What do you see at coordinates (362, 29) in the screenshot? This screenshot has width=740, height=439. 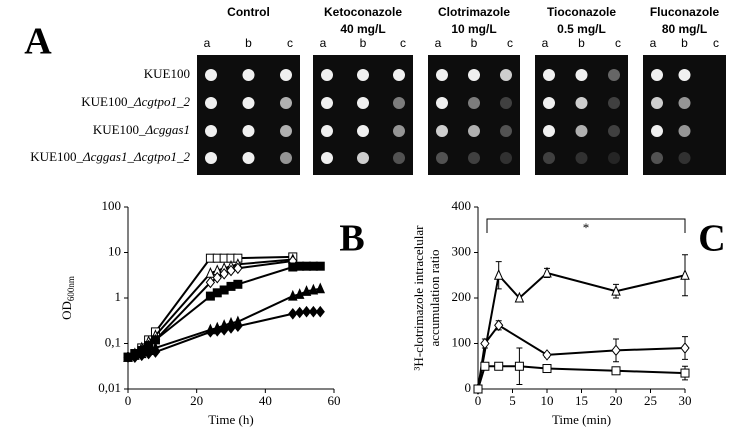 I see `condition-label: 40 mg/L` at bounding box center [362, 29].